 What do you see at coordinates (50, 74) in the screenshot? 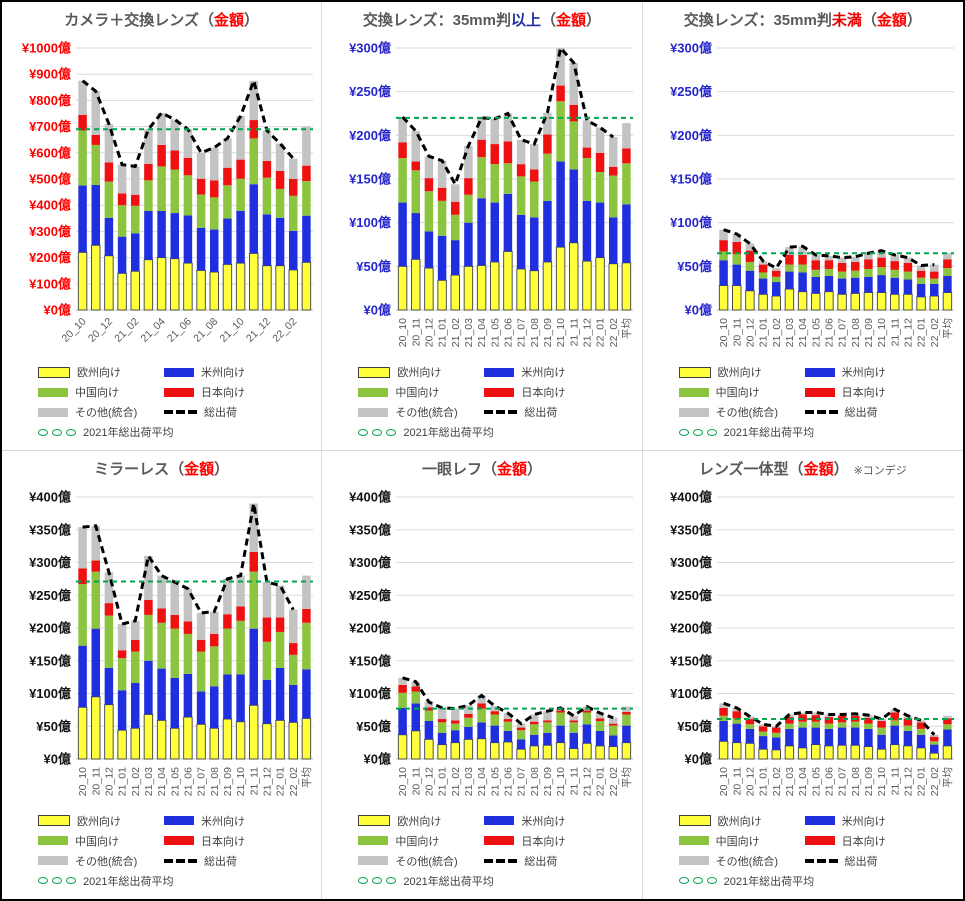
I see `y-tick-label: ¥900億` at bounding box center [50, 74].